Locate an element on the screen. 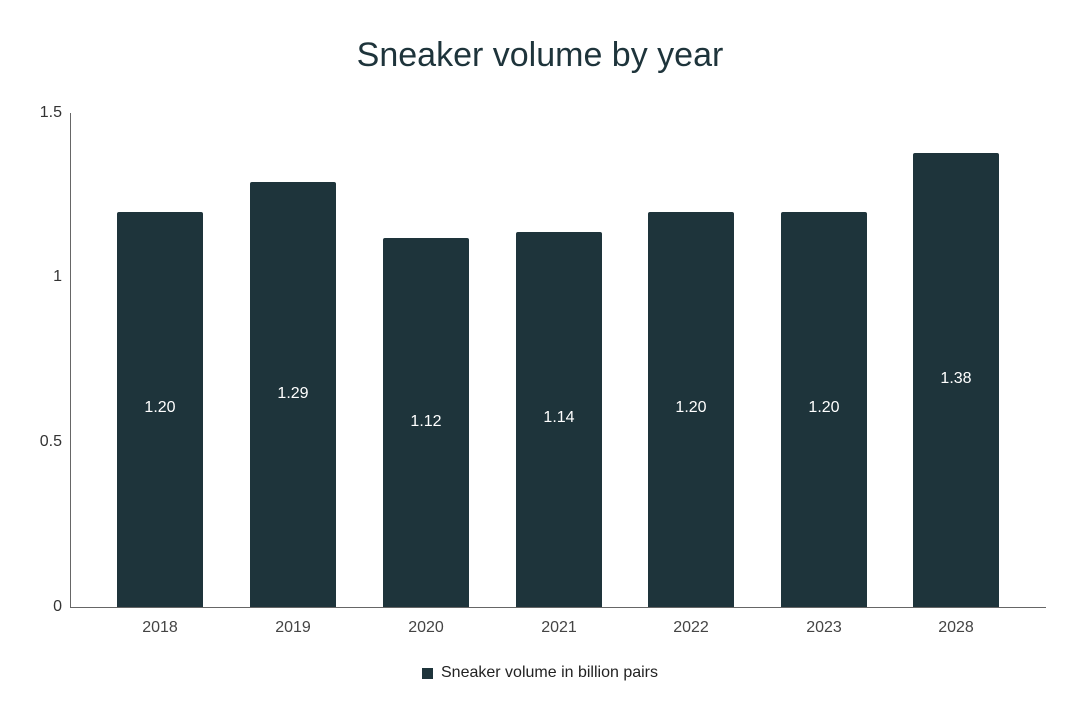  bar-2019 is located at coordinates (293, 394).